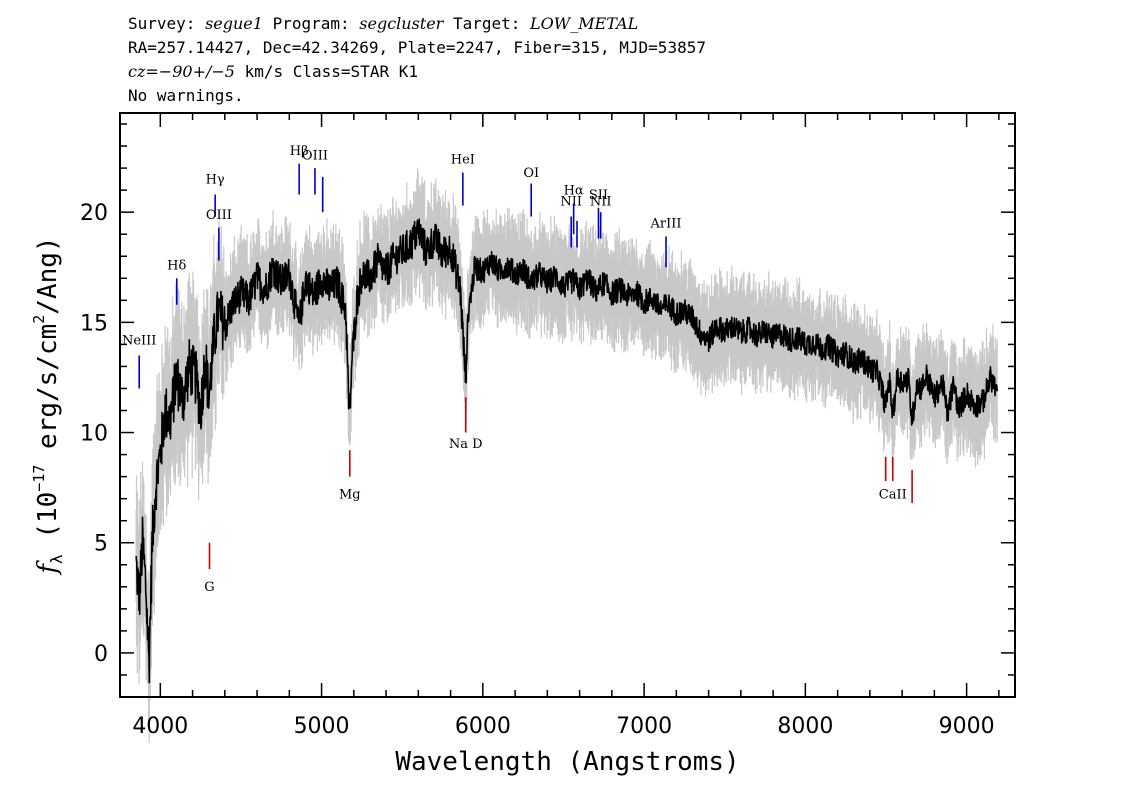 Image resolution: width=1134 pixels, height=810 pixels. I want to click on y-tick-label-10: 10, so click(94, 434).